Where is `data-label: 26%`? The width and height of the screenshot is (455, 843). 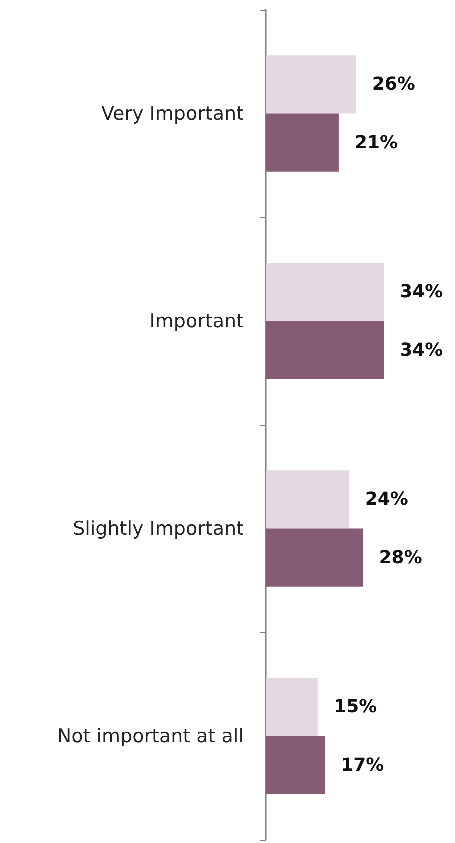 data-label: 26% is located at coordinates (394, 85).